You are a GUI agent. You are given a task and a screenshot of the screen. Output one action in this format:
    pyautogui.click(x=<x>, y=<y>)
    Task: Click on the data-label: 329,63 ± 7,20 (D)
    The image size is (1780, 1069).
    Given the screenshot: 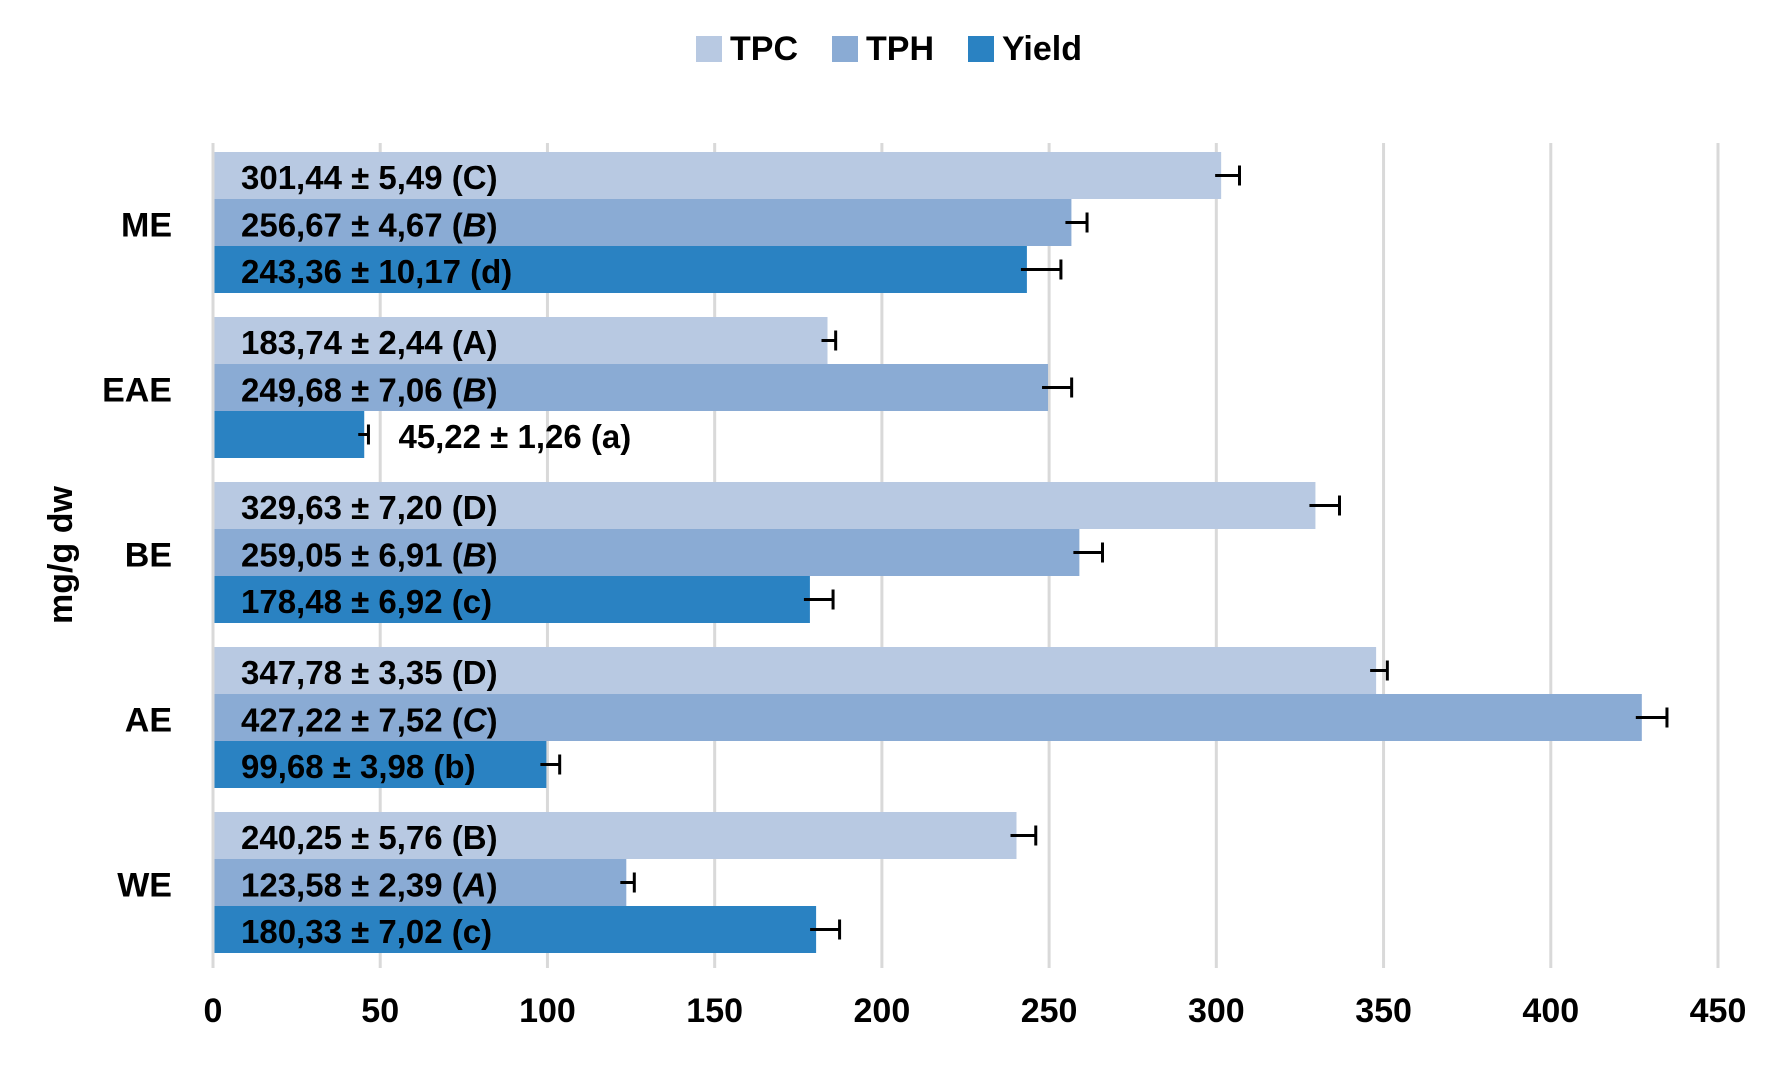 What is the action you would take?
    pyautogui.click(x=369, y=507)
    